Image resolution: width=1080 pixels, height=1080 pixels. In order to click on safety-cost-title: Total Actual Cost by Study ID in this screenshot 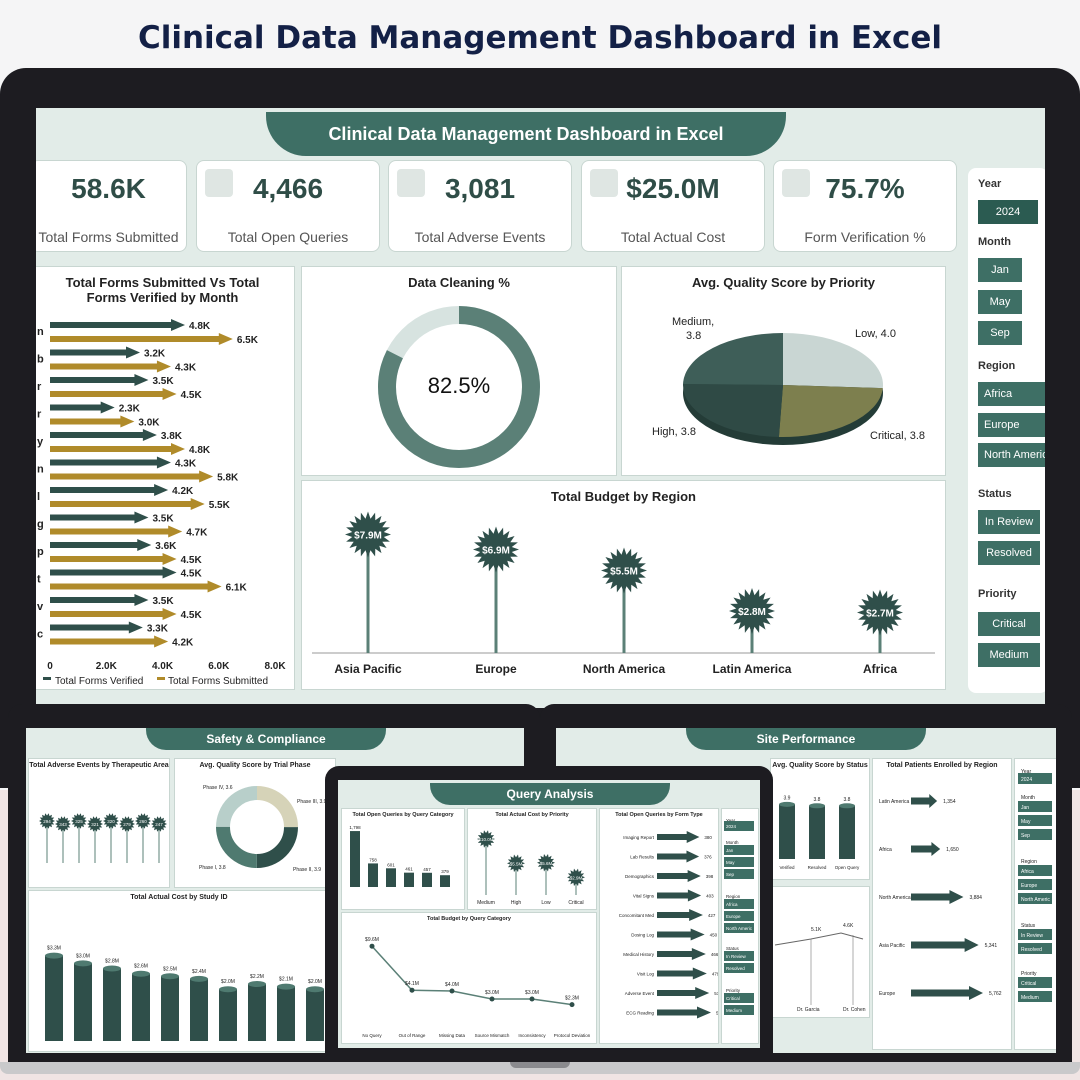, I will do `click(179, 897)`.